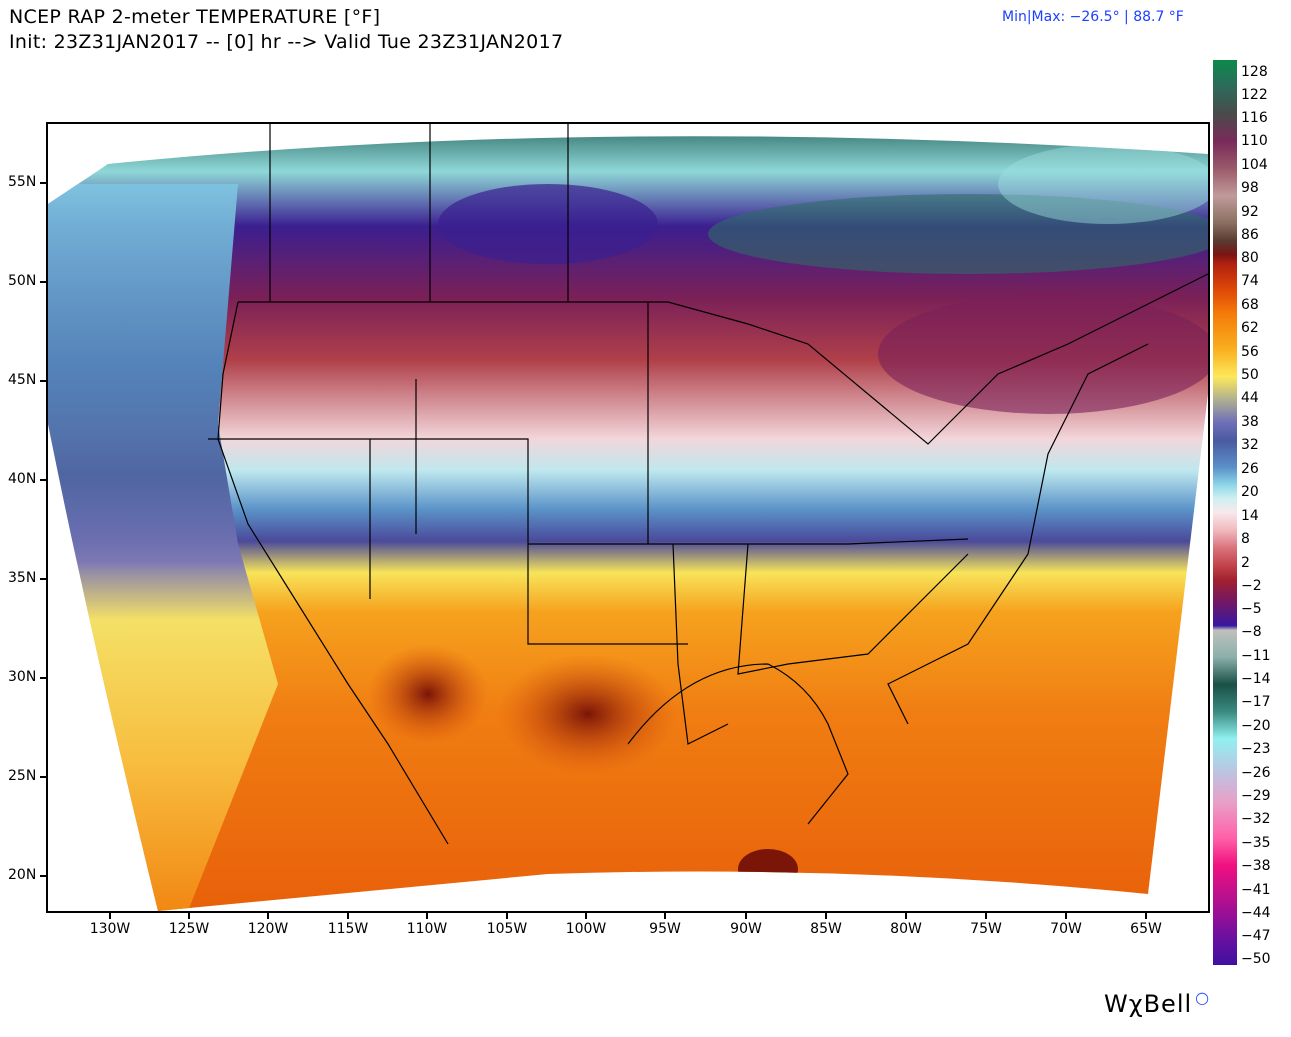 The image size is (1291, 1037). Describe the element at coordinates (1256, 959) in the screenshot. I see `colorbar-label: −50` at that location.